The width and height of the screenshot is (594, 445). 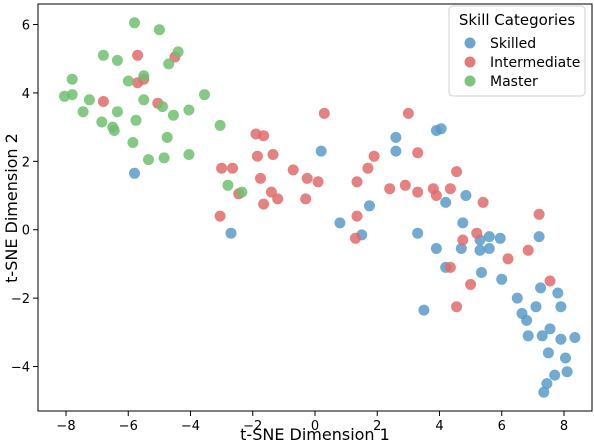 I want to click on x-tick-label: 4, so click(x=439, y=426).